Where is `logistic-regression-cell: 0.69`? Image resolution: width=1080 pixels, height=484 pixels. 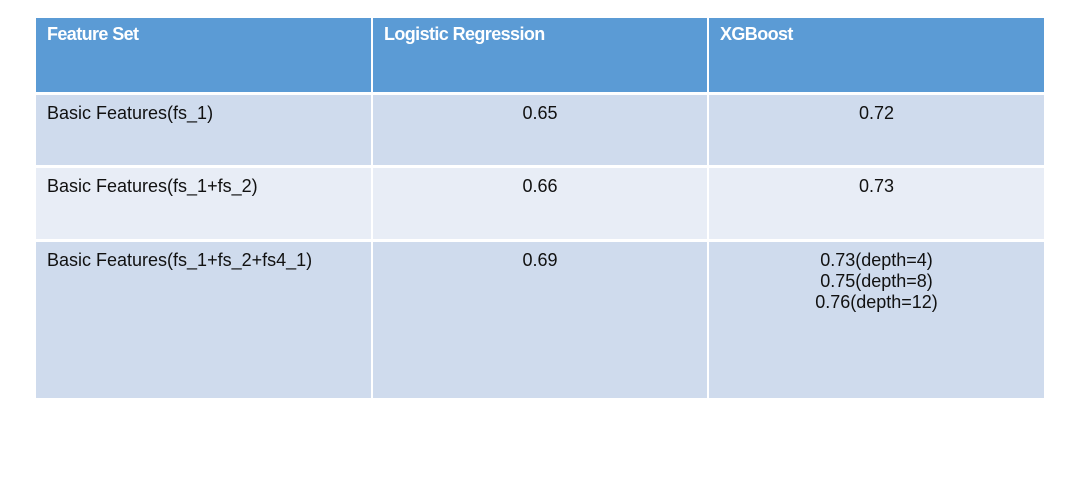 logistic-regression-cell: 0.69 is located at coordinates (540, 319).